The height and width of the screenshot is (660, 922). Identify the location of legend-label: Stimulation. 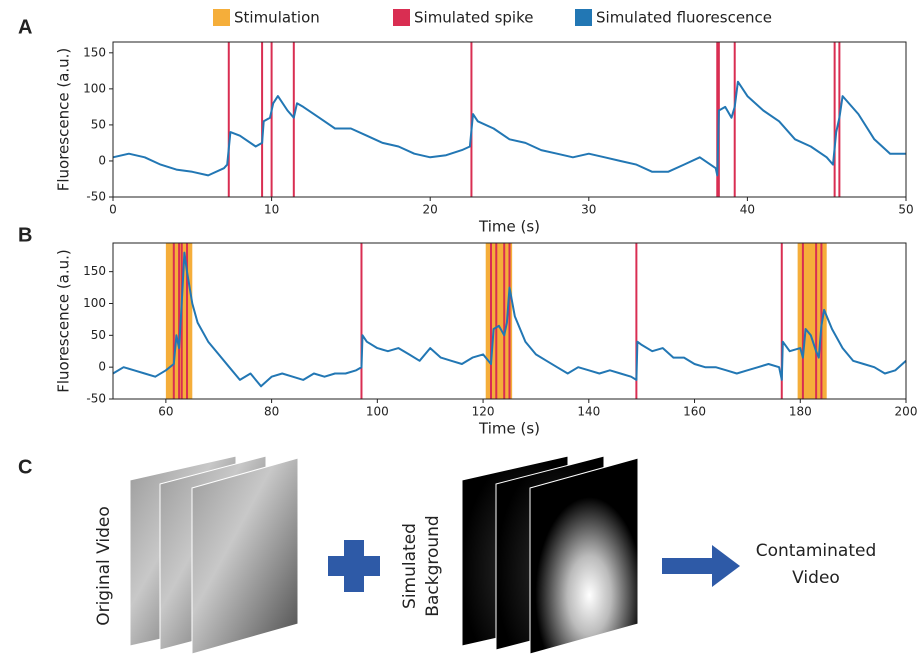
(277, 18).